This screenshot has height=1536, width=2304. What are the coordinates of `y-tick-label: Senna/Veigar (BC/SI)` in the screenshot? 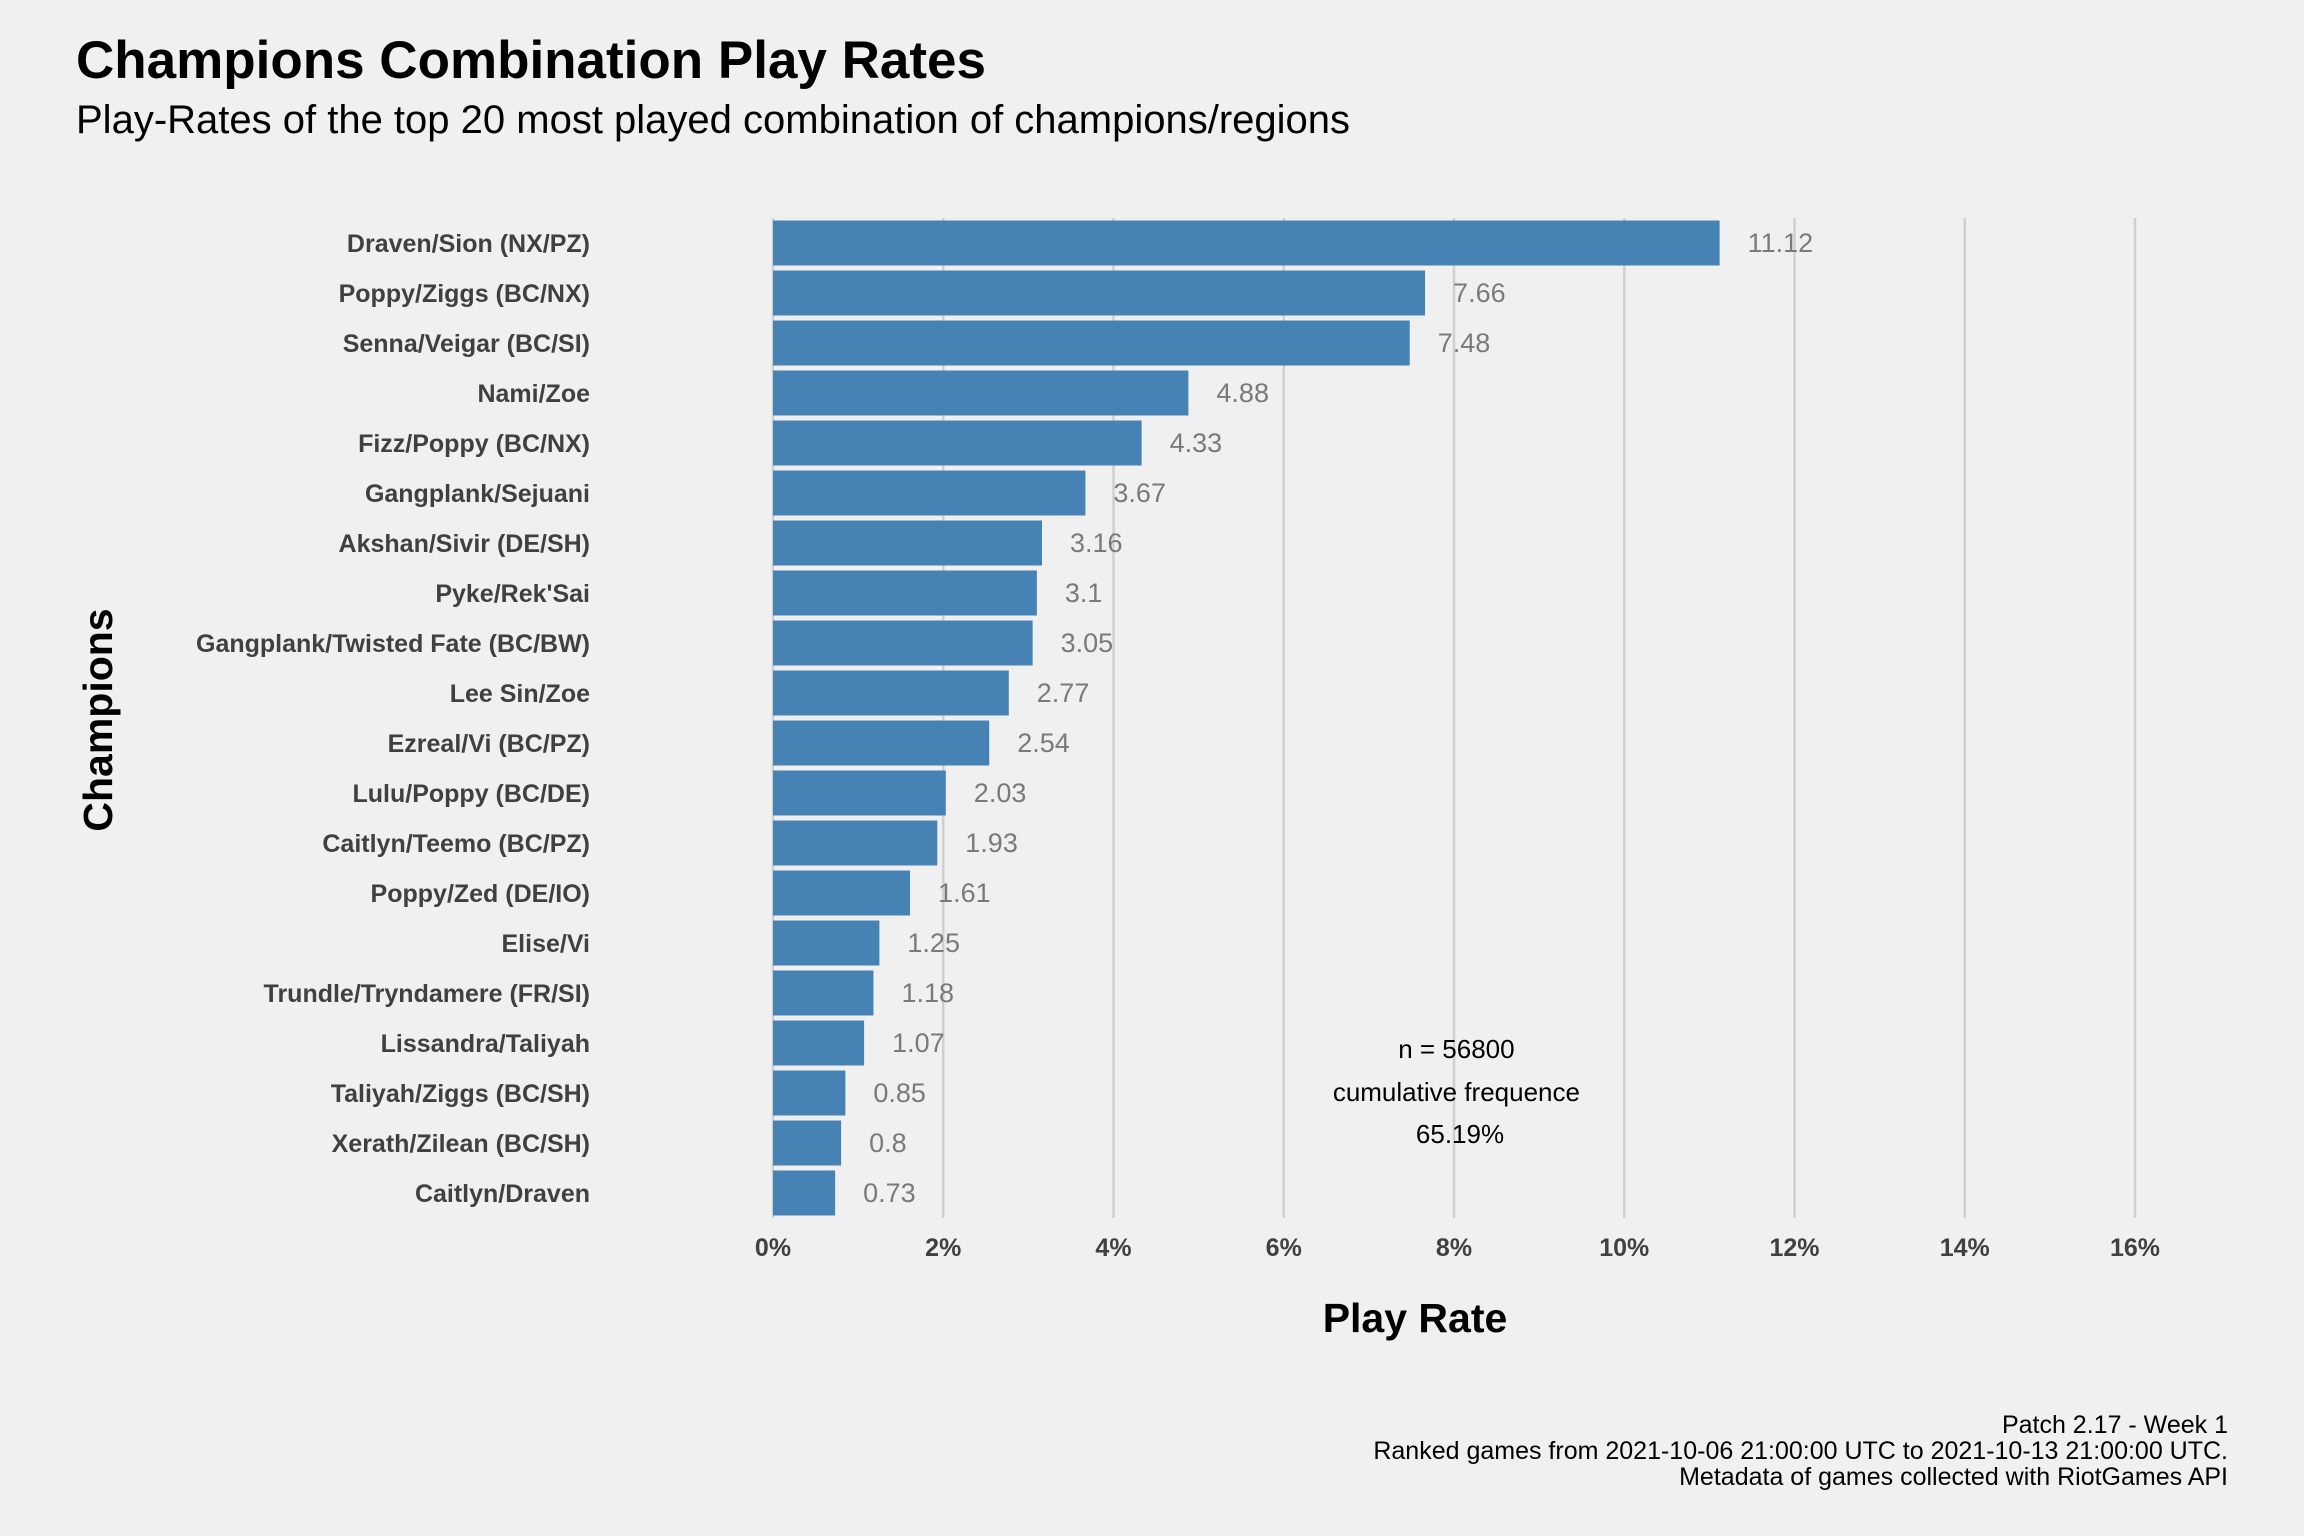 It's located at (466, 344).